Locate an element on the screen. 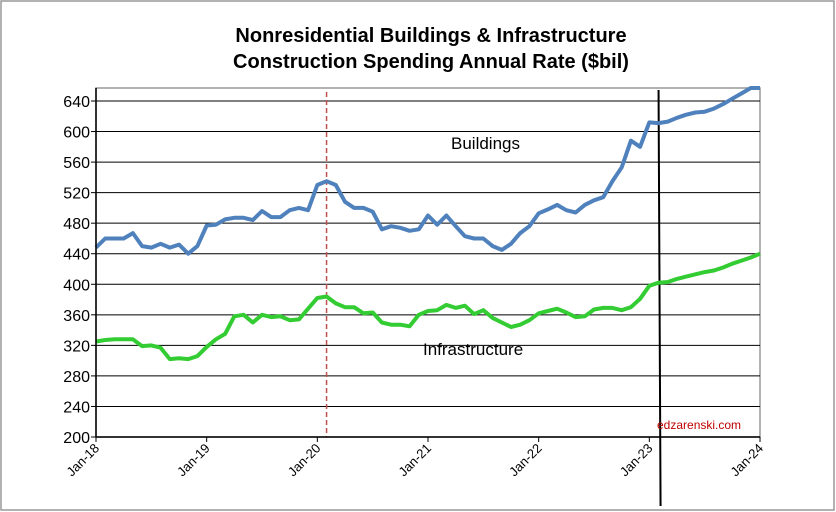 The width and height of the screenshot is (836, 512). source-label: edzarenski.com is located at coordinates (699, 425).